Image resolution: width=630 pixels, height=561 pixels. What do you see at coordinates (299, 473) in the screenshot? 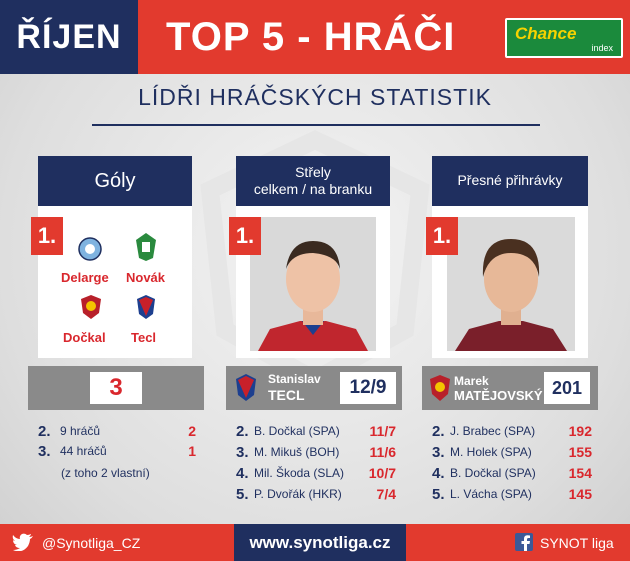
I see `player: Mil. Škoda (SLA)` at bounding box center [299, 473].